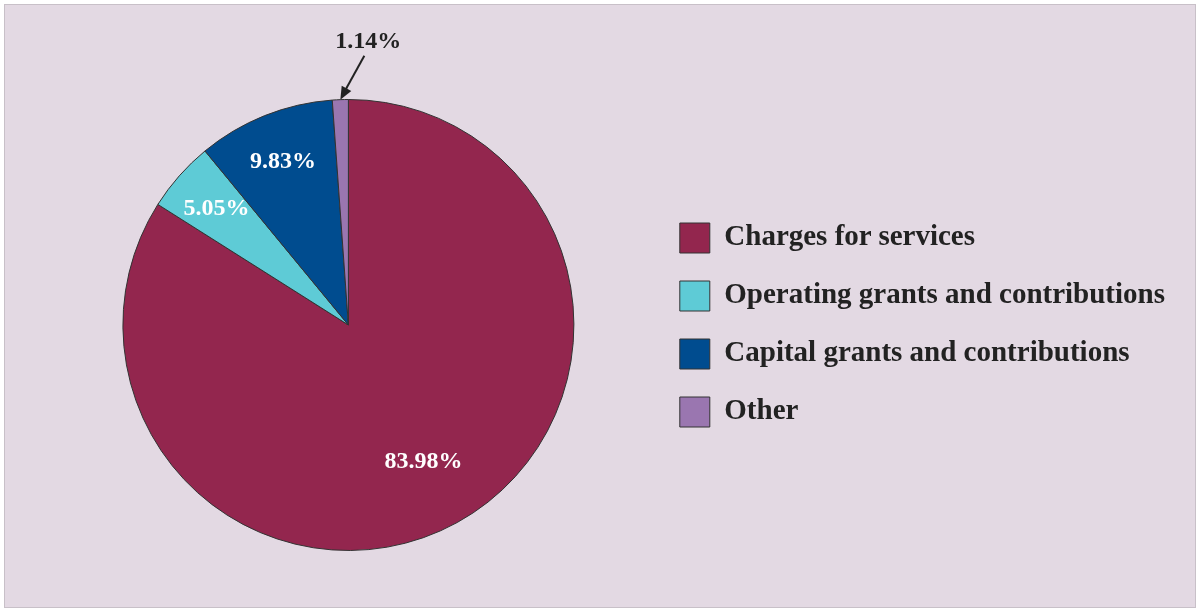 Image resolution: width=1198 pixels, height=610 pixels. What do you see at coordinates (368, 39) in the screenshot?
I see `data-label: 1.14%` at bounding box center [368, 39].